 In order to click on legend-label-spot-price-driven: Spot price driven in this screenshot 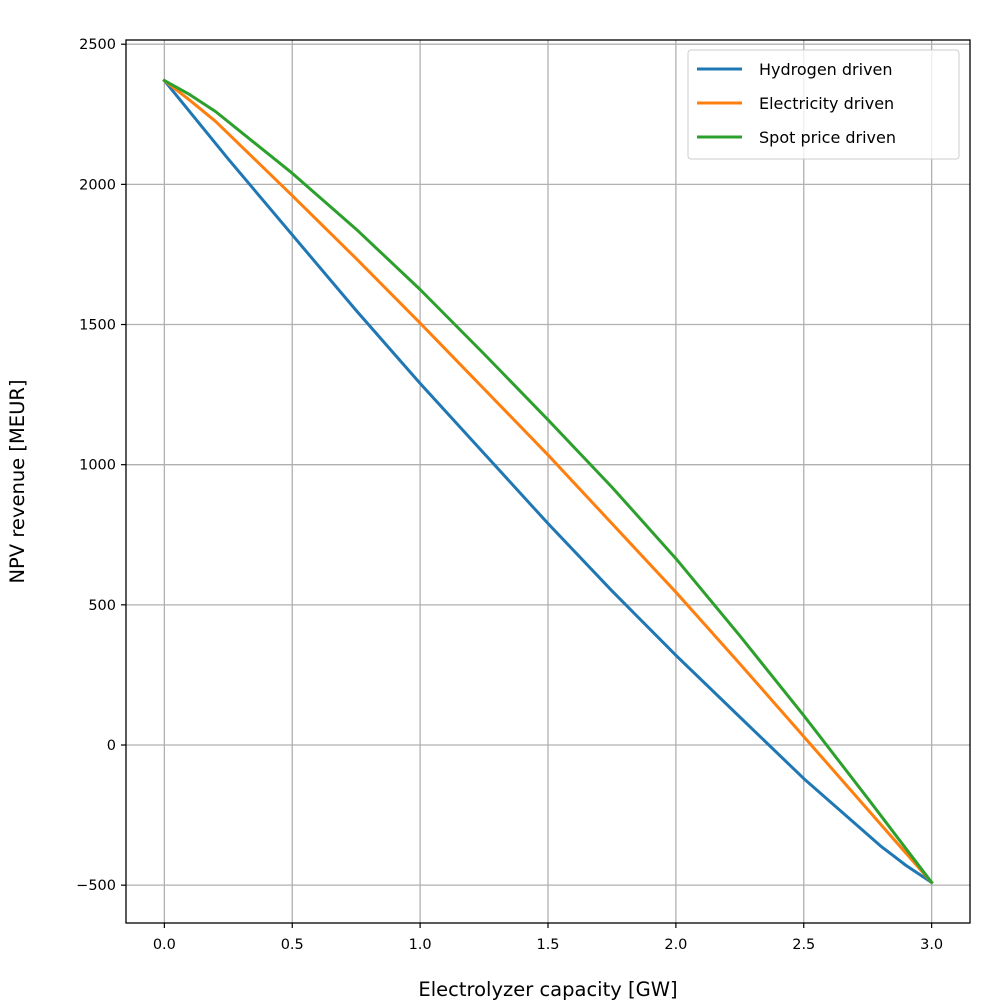, I will do `click(827, 137)`.